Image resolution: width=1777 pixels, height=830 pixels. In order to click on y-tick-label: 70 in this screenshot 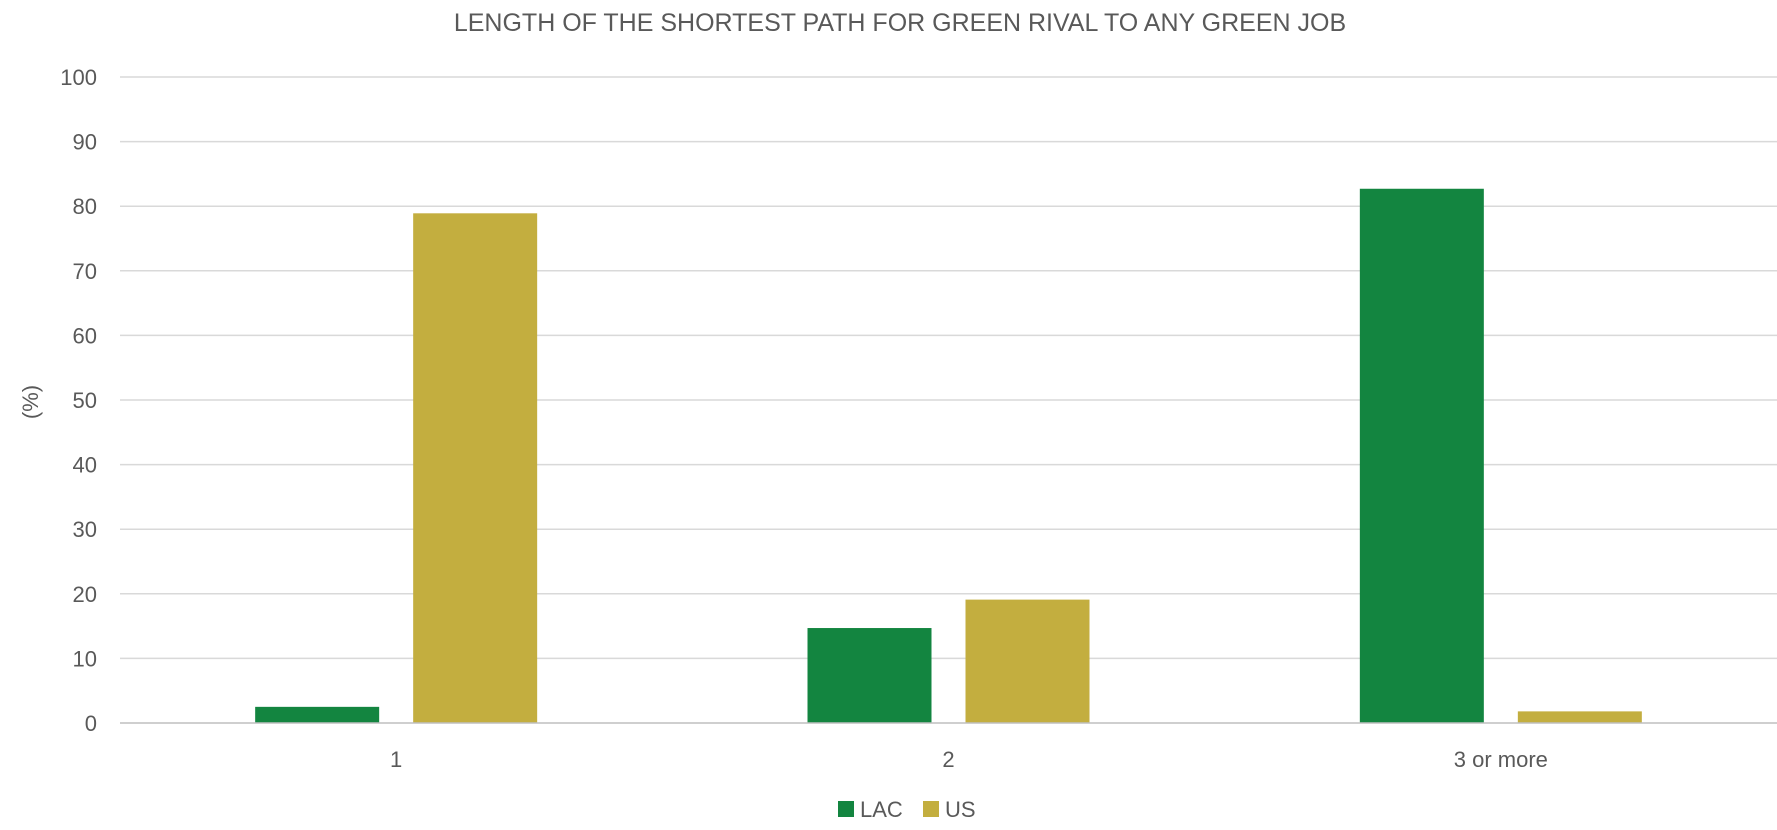, I will do `click(85, 271)`.